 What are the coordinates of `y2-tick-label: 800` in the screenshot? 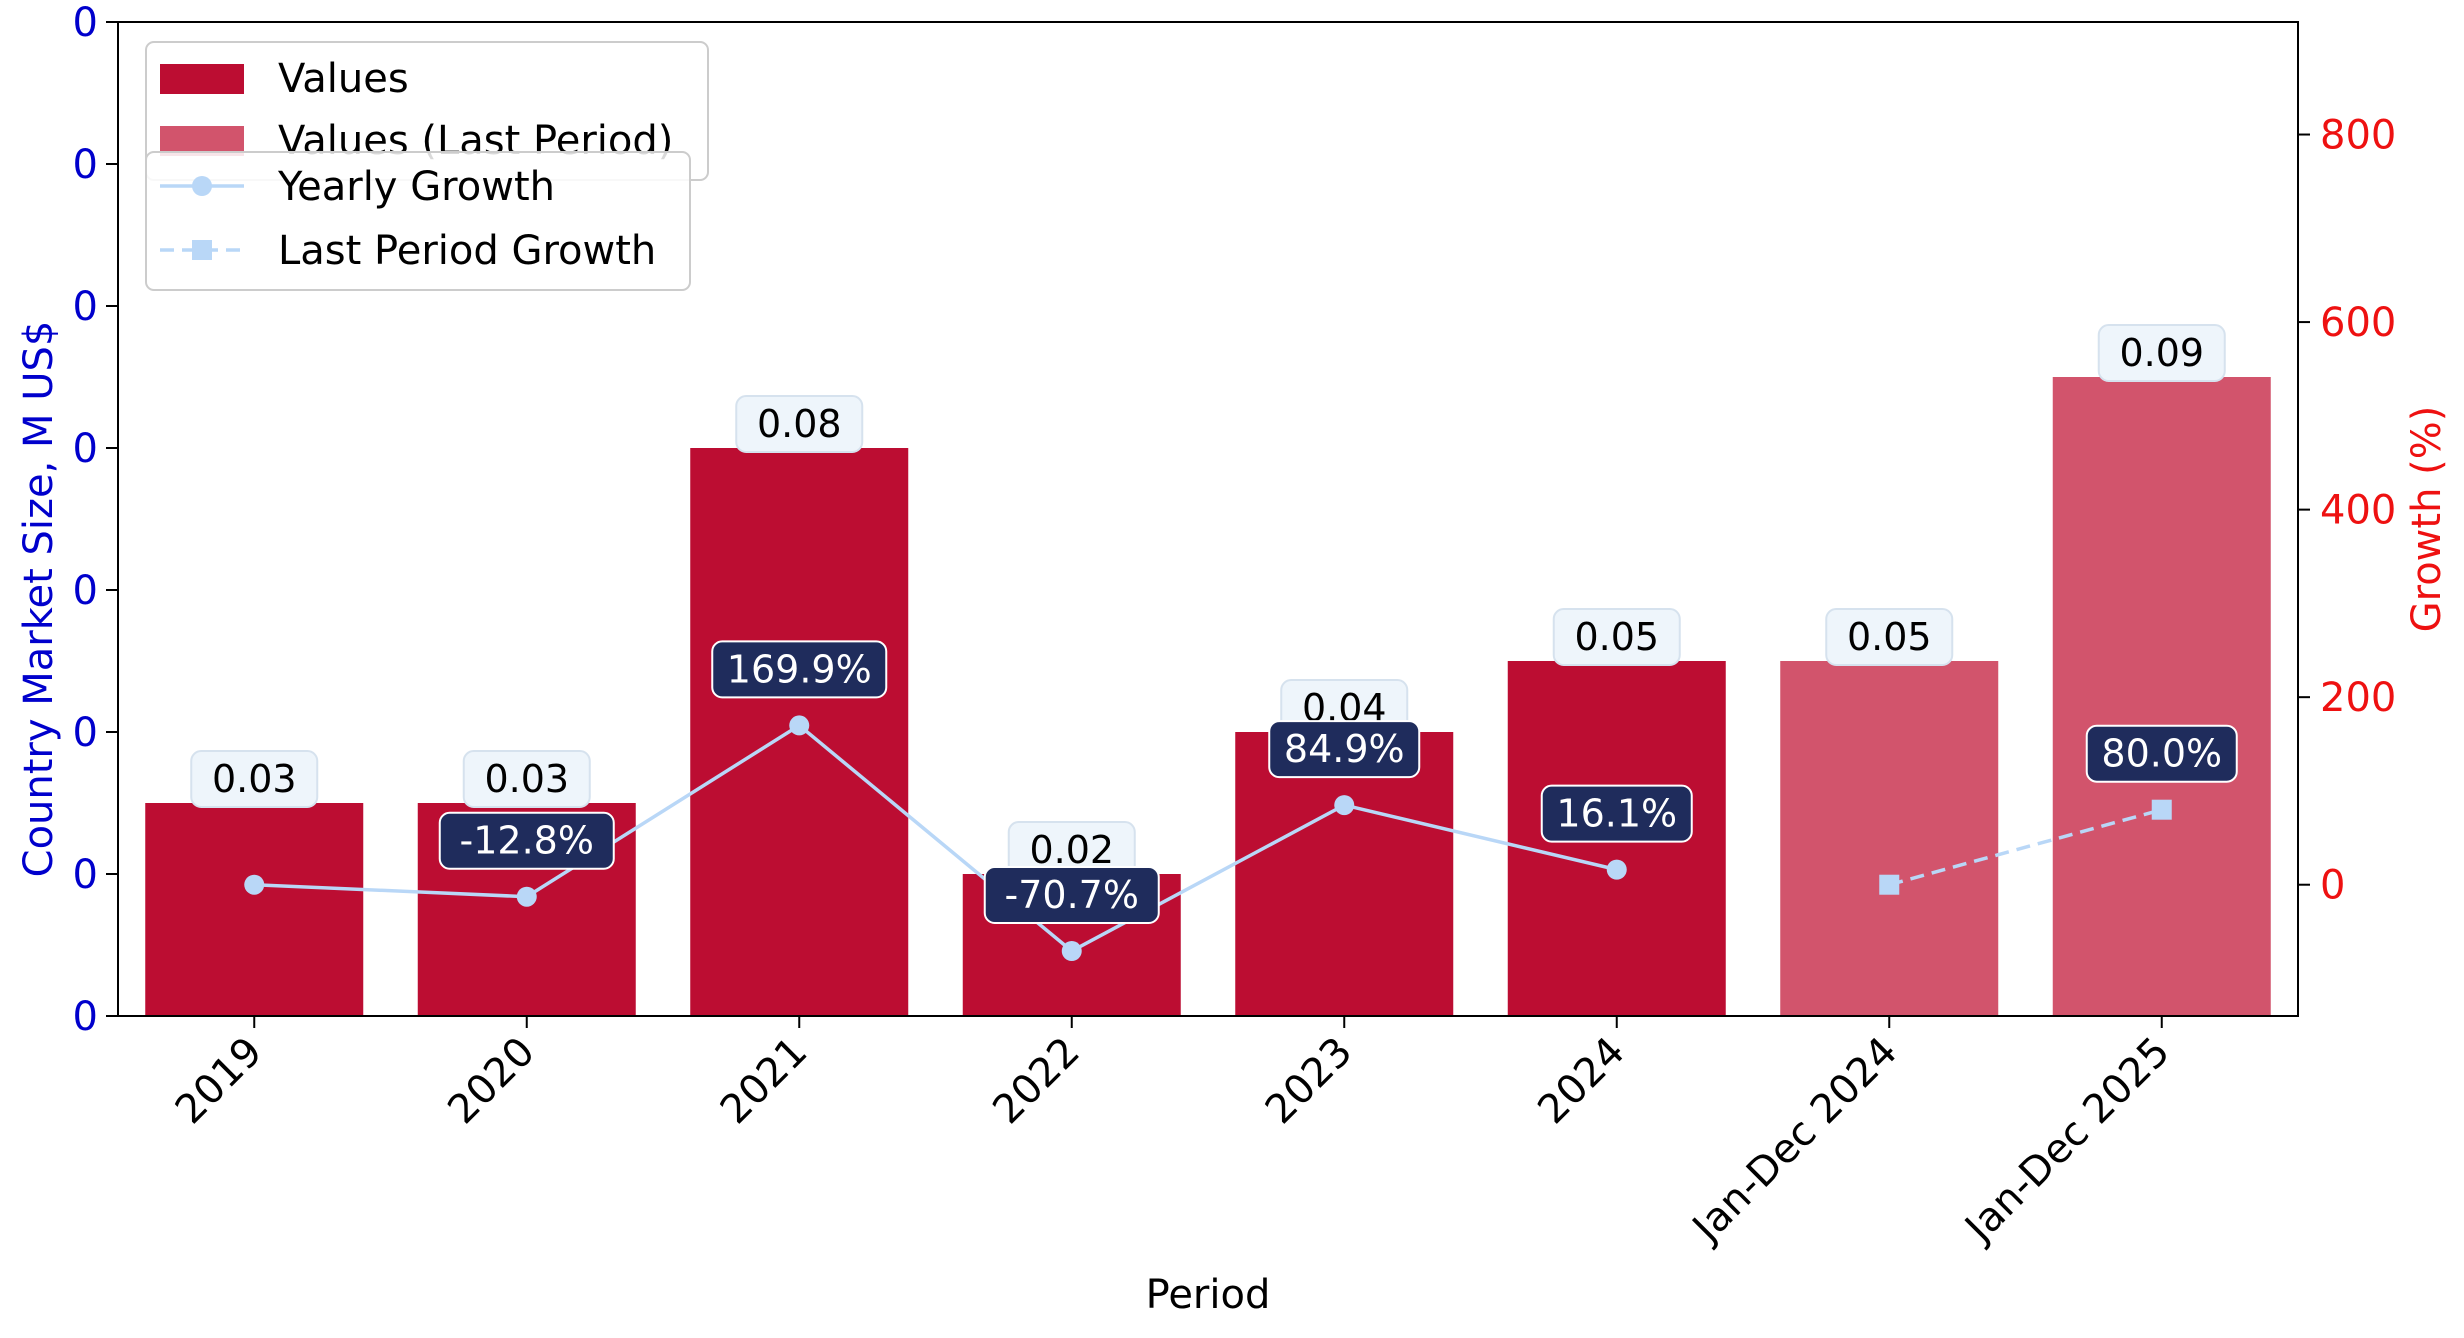 It's located at (2358, 136).